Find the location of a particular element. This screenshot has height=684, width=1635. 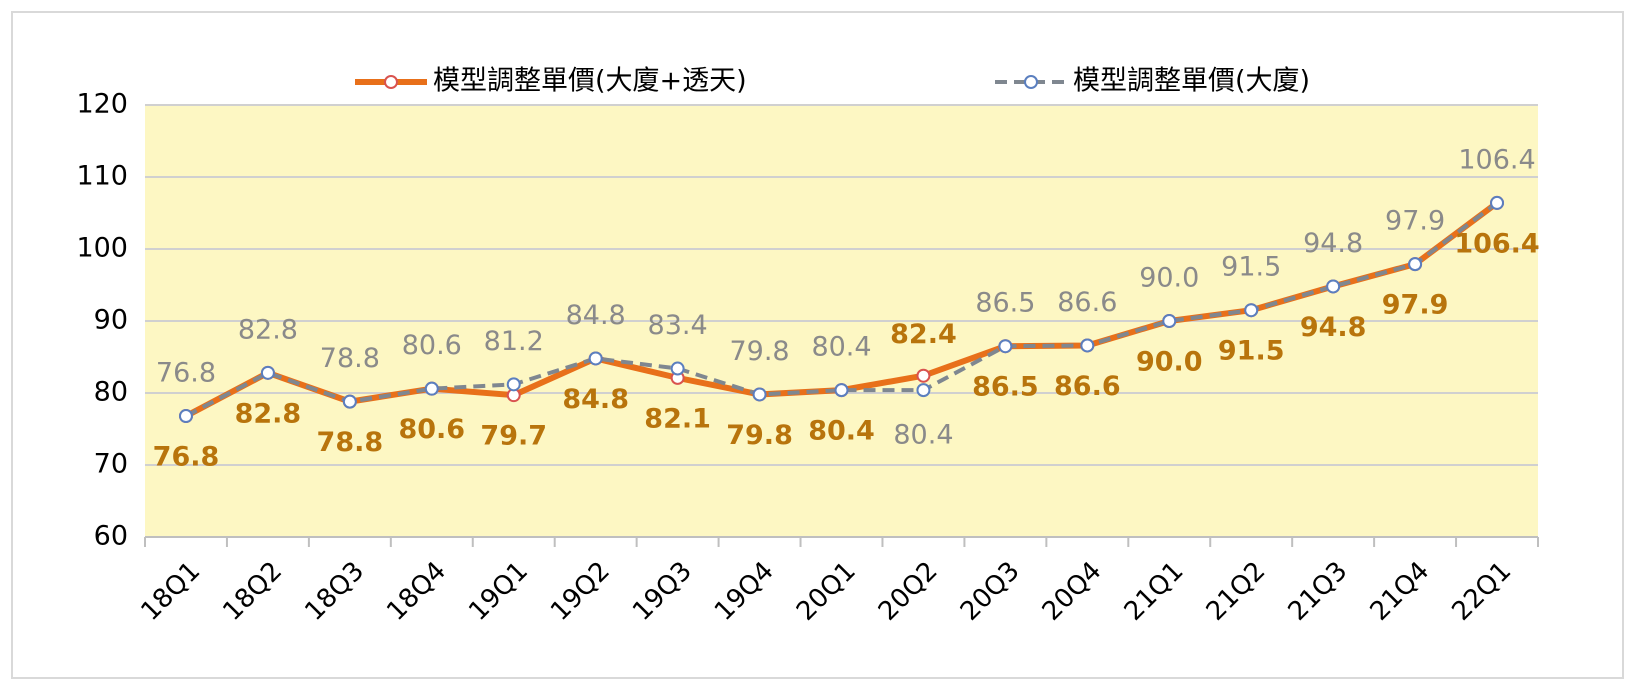

y-tick-label: 100 is located at coordinates (102, 248).